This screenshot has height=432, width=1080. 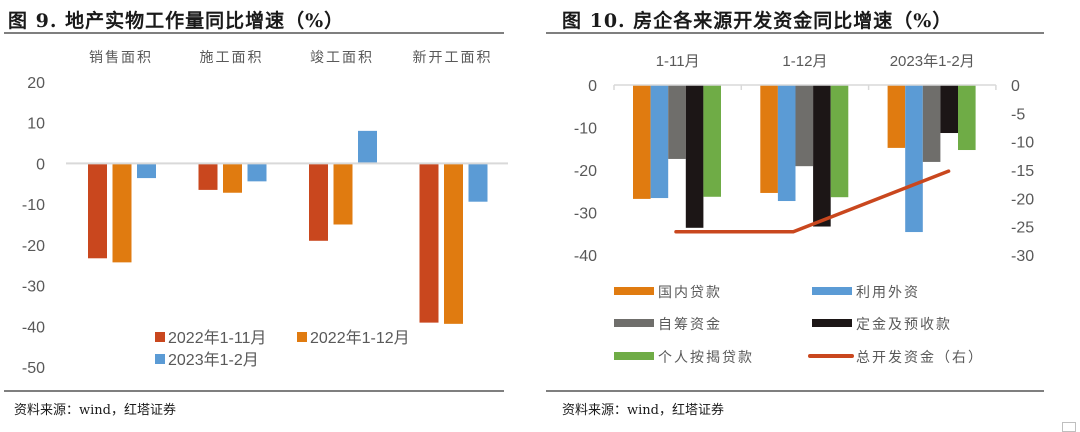 What do you see at coordinates (33, 368) in the screenshot?
I see `y-tick-label: -50` at bounding box center [33, 368].